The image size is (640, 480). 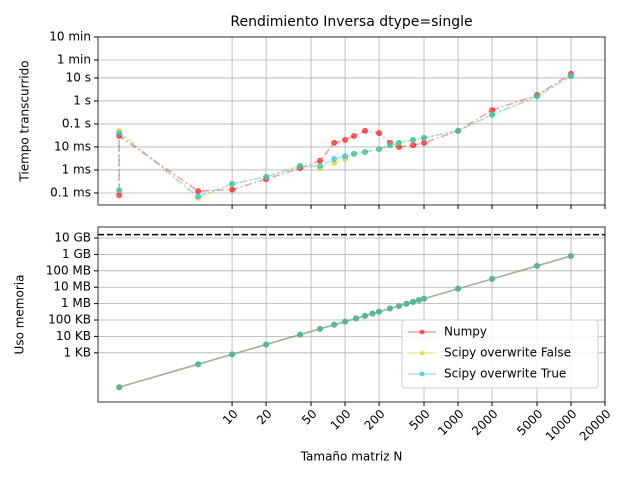 I want to click on legend-box, so click(x=500, y=354).